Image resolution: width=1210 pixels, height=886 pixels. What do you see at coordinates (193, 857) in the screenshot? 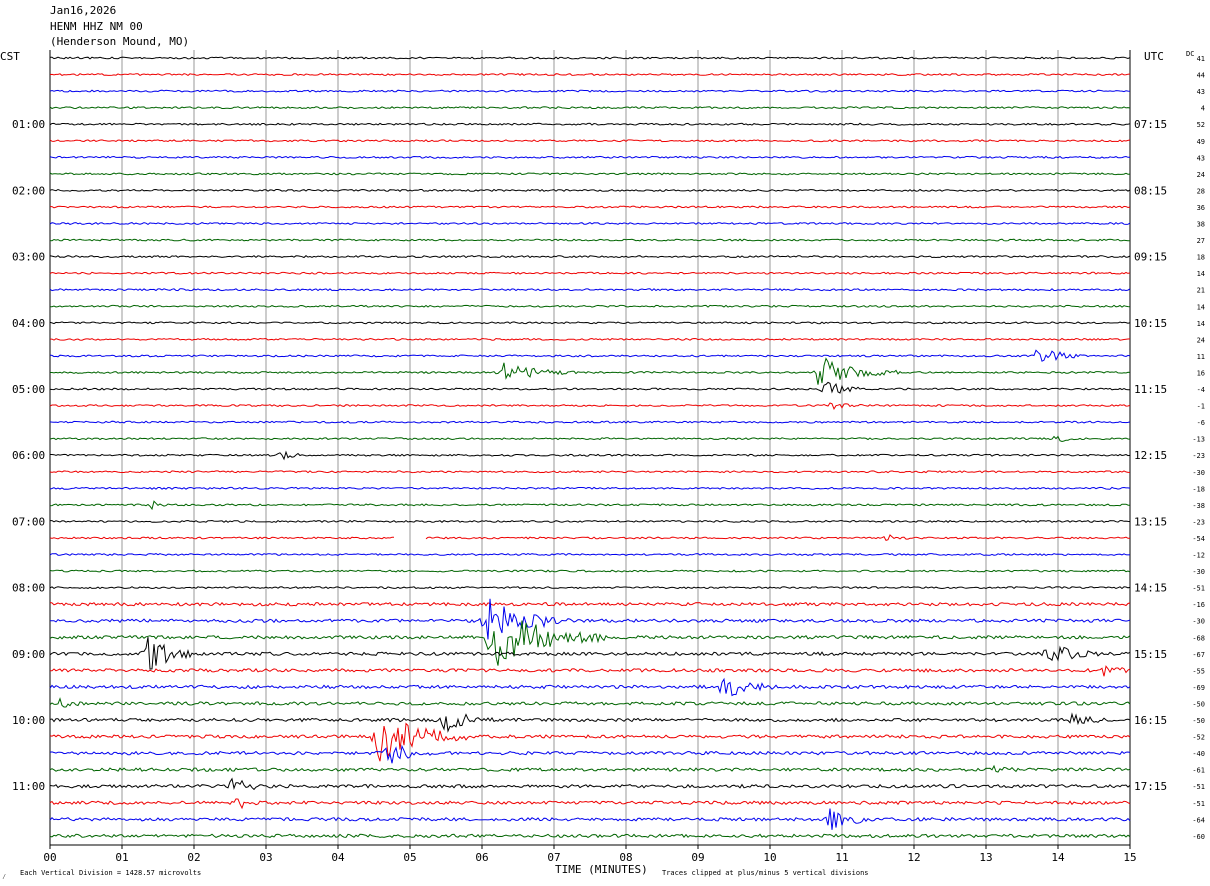
I see `x-tick-label: 02` at bounding box center [193, 857].